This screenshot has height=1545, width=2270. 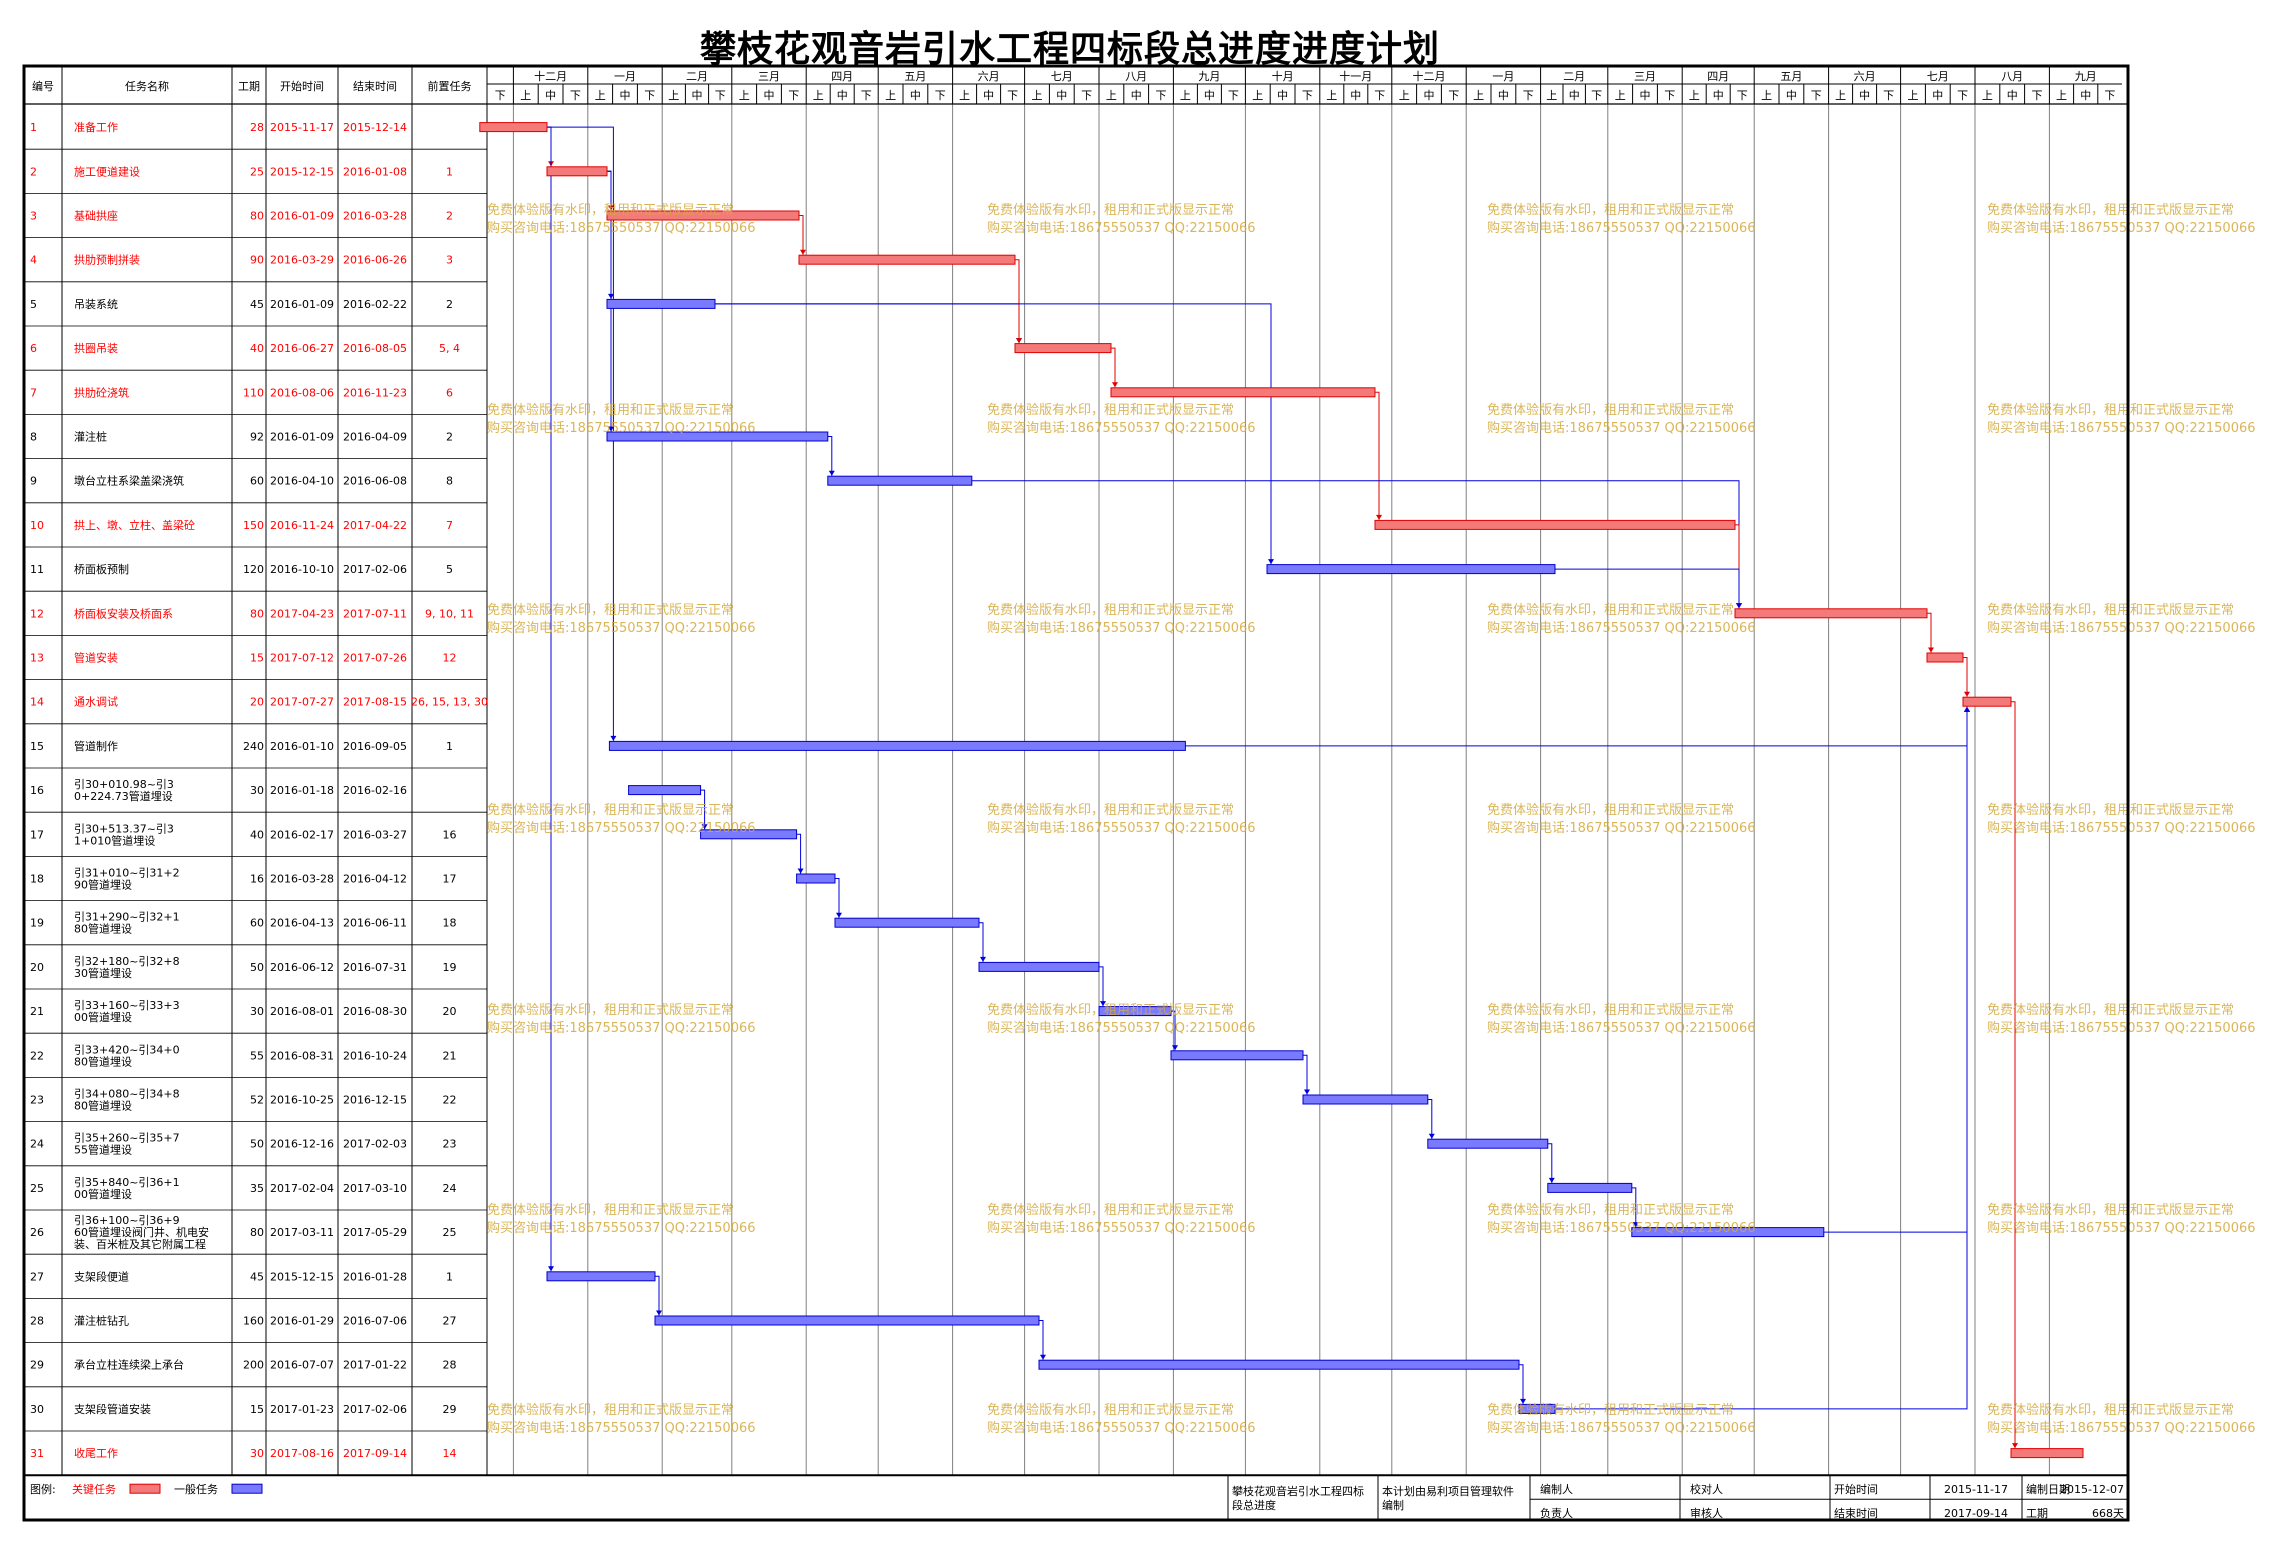 What do you see at coordinates (43, 86) in the screenshot?
I see `column-header-no: 编号` at bounding box center [43, 86].